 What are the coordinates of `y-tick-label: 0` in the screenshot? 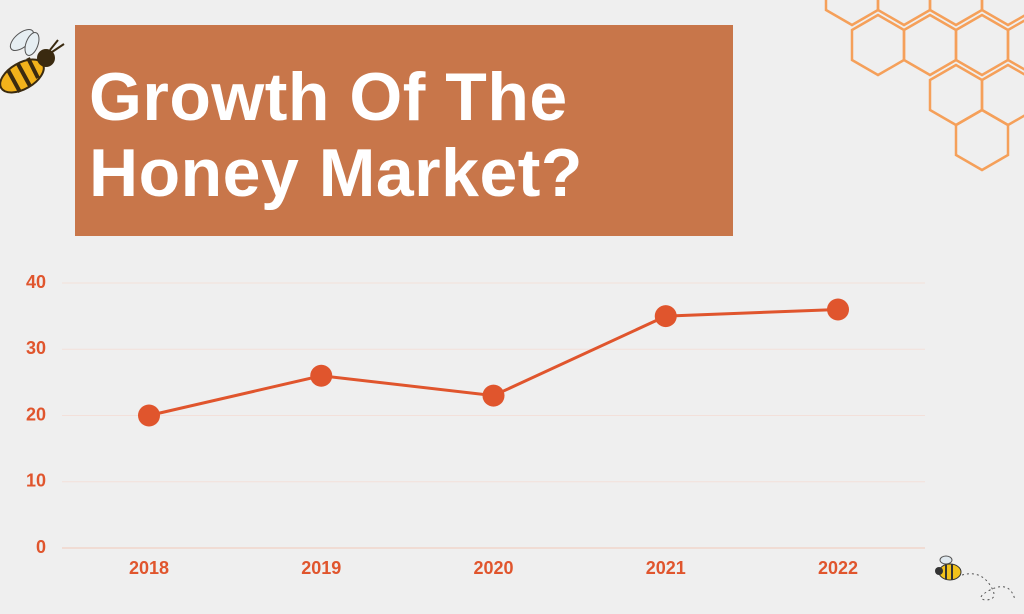 It's located at (41, 547).